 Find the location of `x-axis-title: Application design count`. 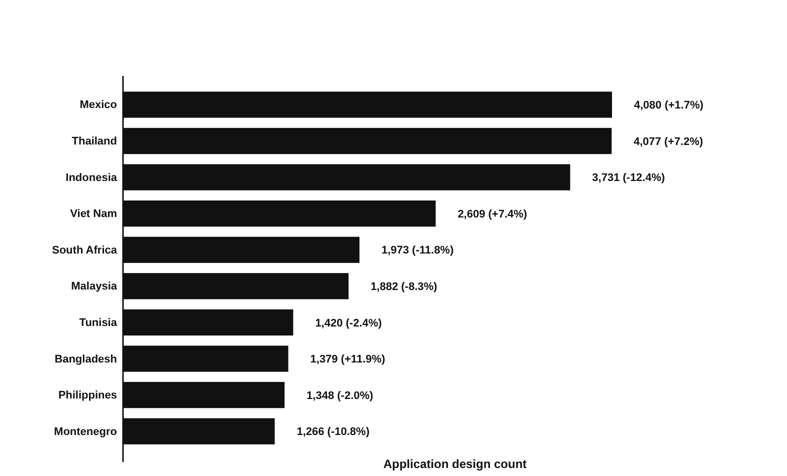

x-axis-title: Application design count is located at coordinates (455, 464).